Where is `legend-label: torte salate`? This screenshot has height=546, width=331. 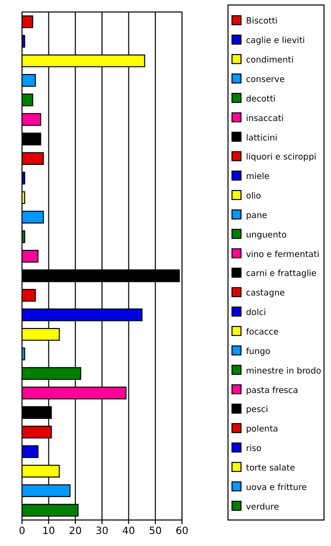 legend-label: torte salate is located at coordinates (271, 468).